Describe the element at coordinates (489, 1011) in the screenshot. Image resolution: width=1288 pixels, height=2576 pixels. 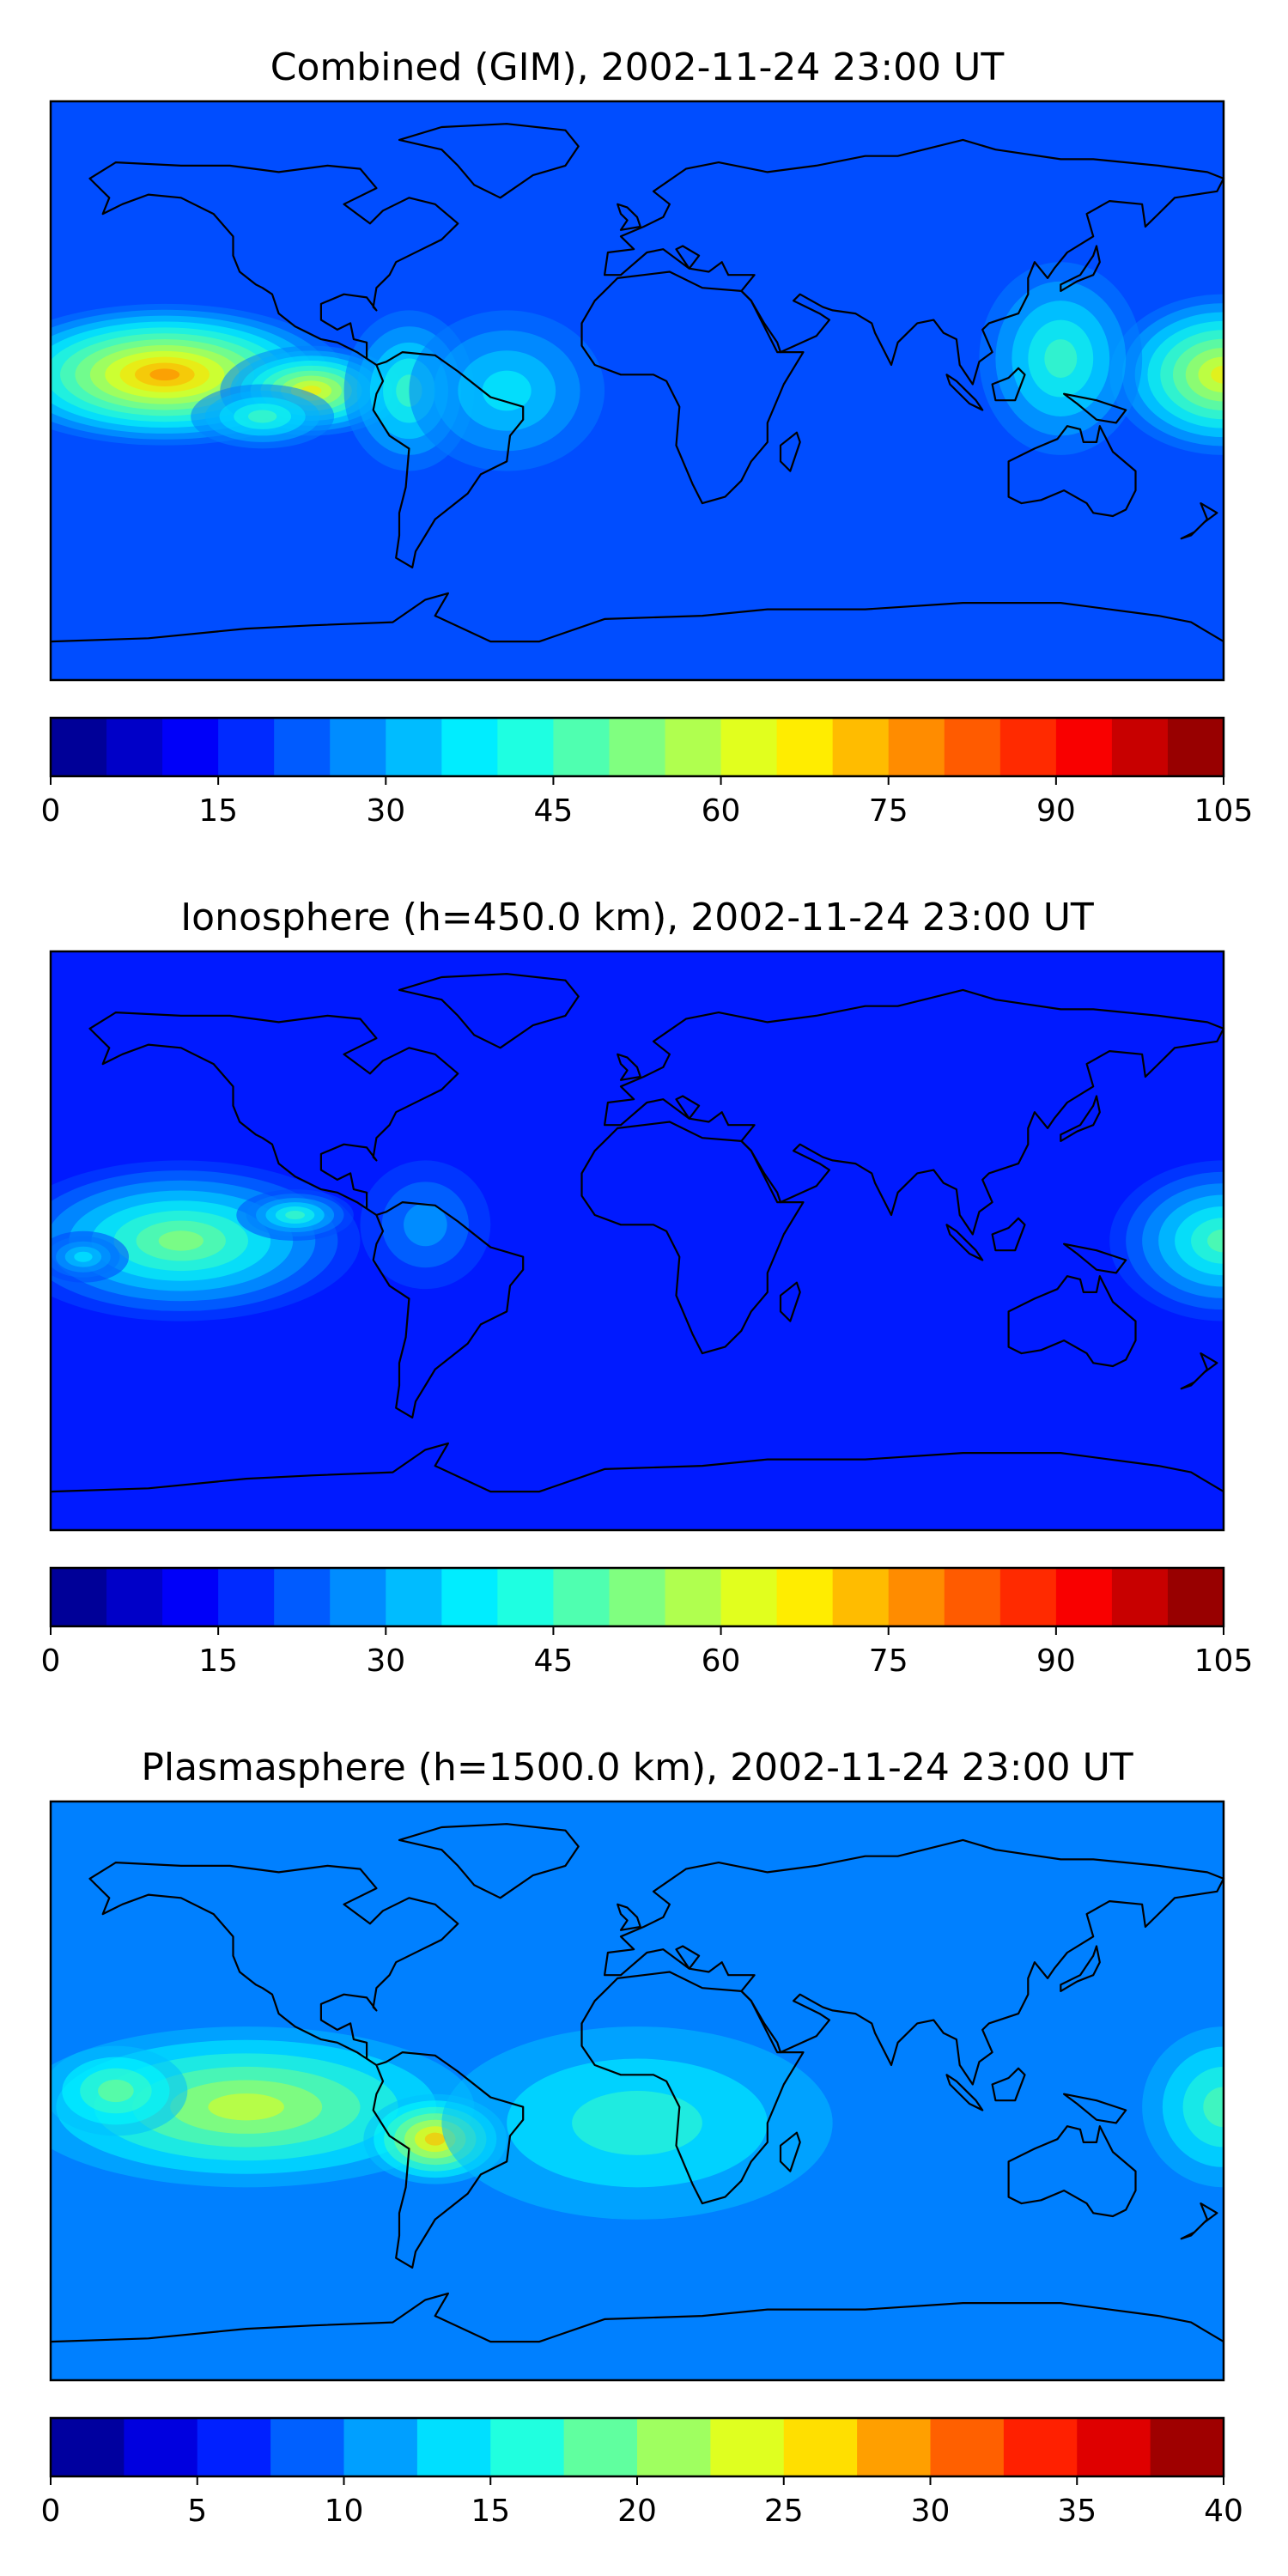
I see `coastline-greenland` at that location.